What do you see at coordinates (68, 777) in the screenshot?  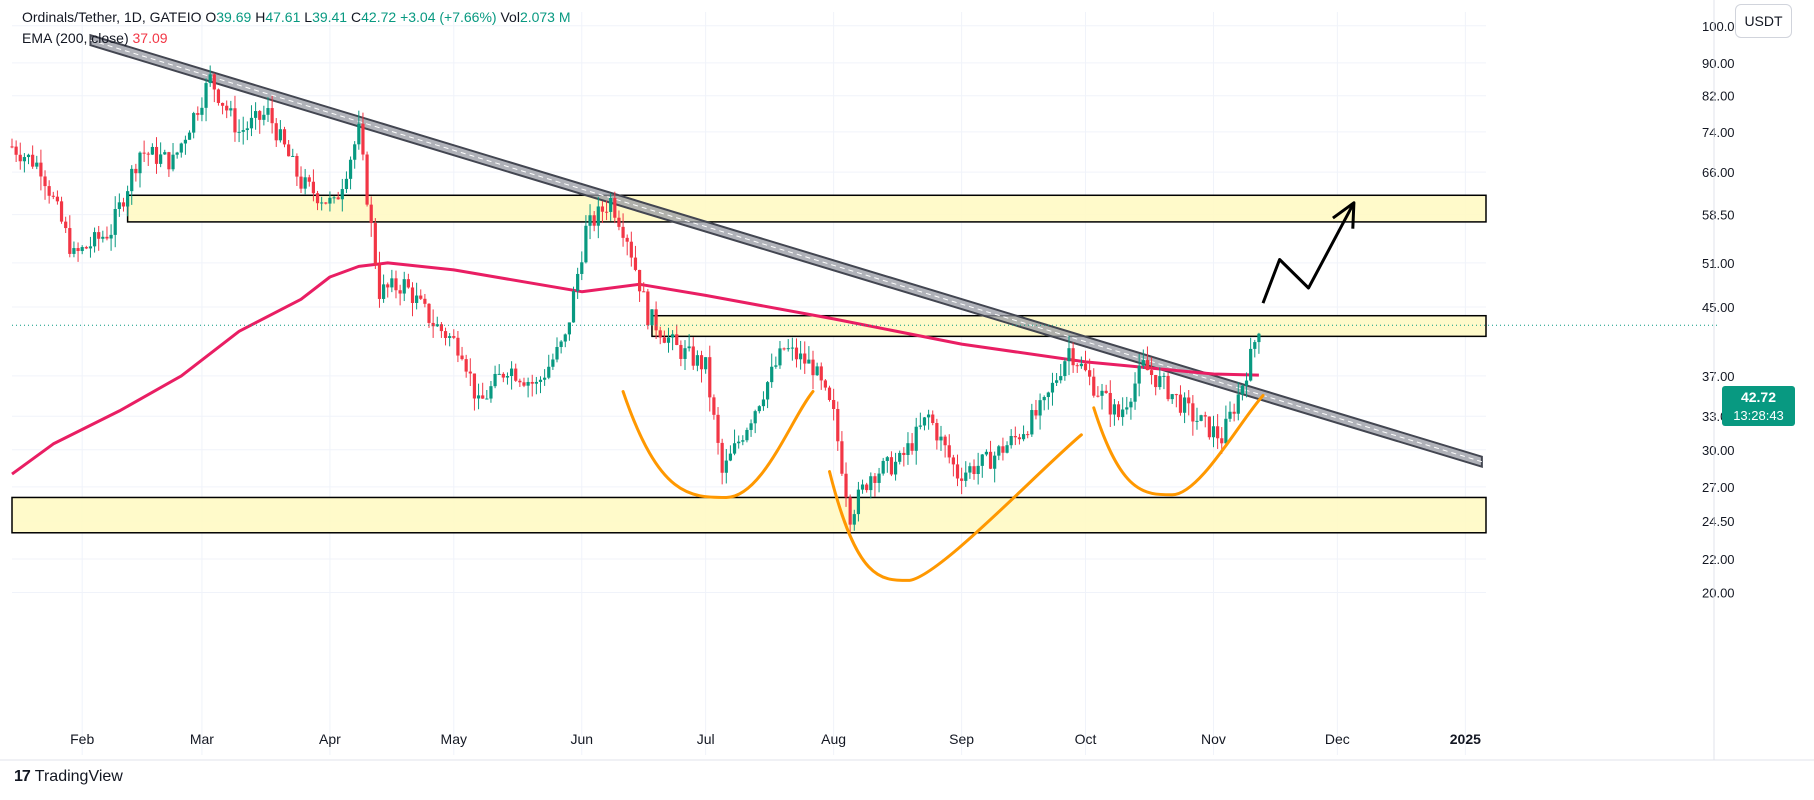 I see `tradingview-brand: 17 TradingView` at bounding box center [68, 777].